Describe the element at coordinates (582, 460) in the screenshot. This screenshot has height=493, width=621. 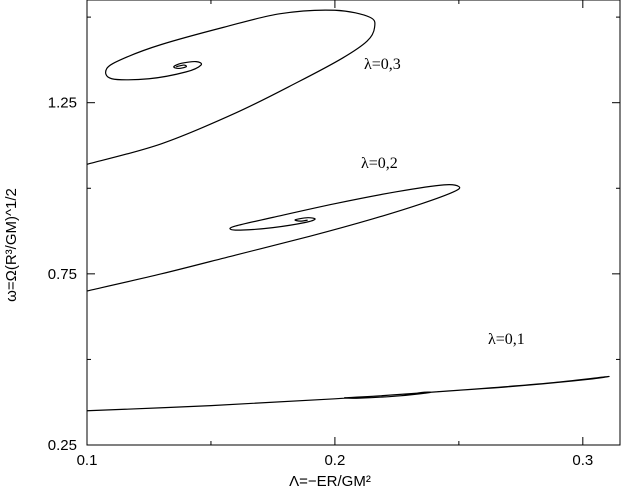
I see `x-tick-label: 0.3` at that location.